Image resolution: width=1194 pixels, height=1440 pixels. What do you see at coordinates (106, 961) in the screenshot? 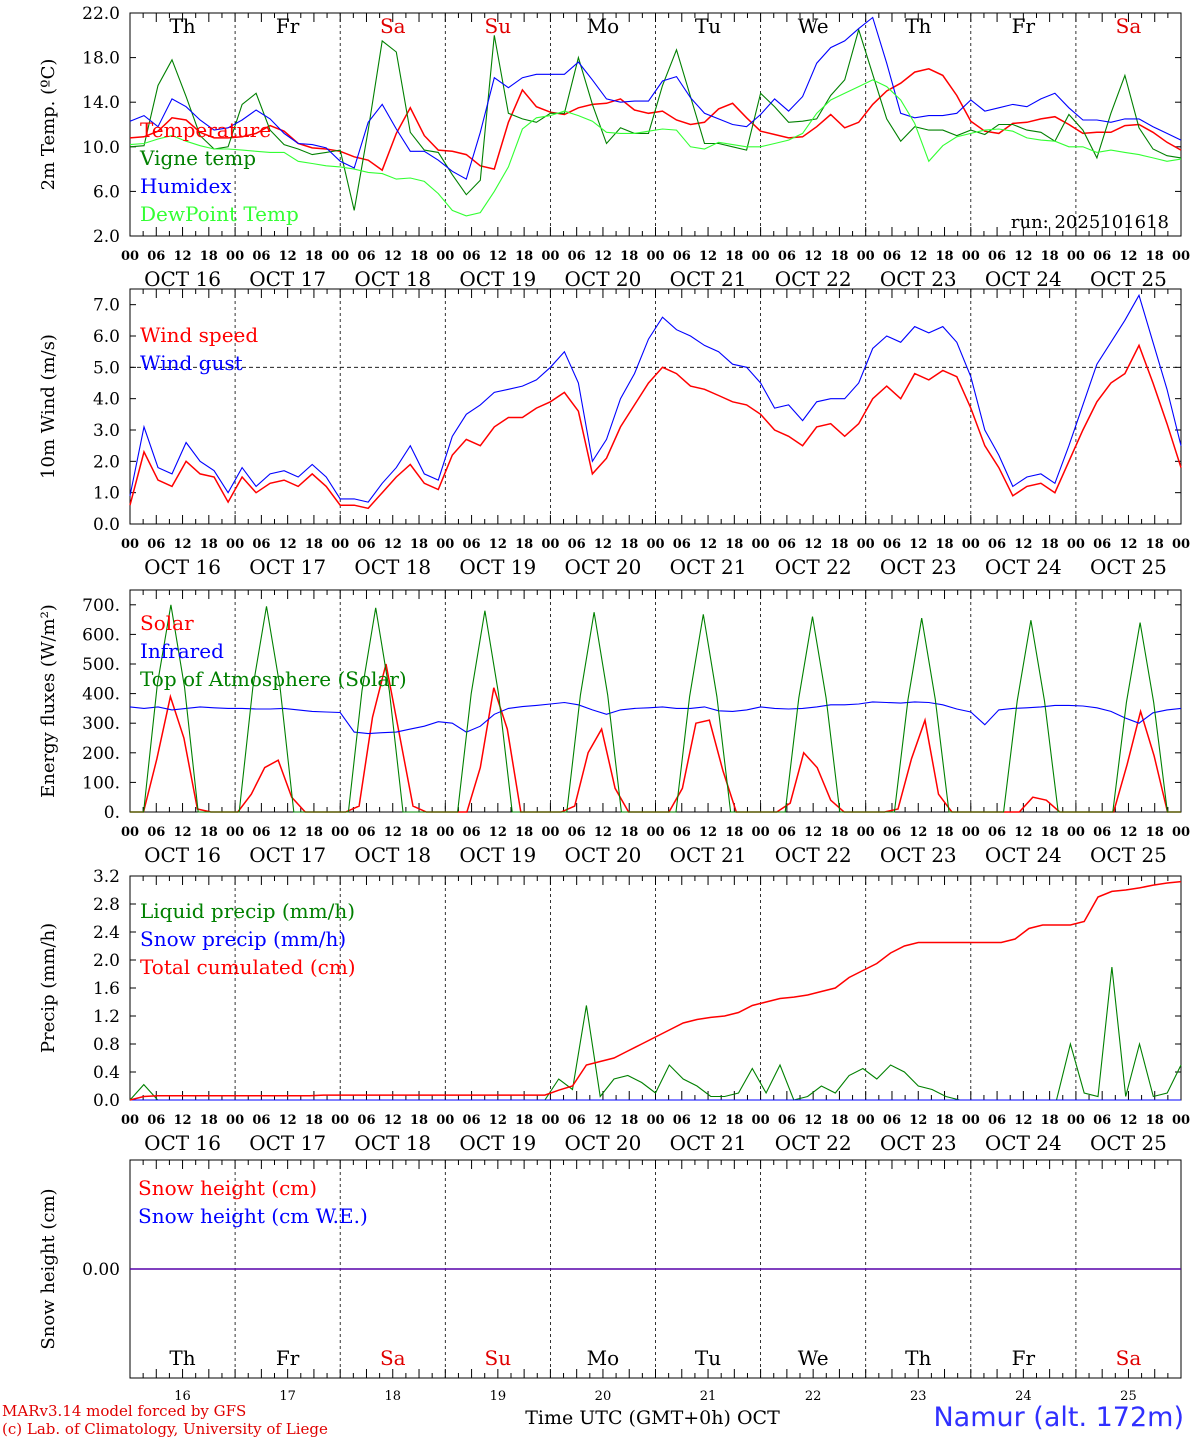
I see `y-tick-label: 2.0` at bounding box center [106, 961].